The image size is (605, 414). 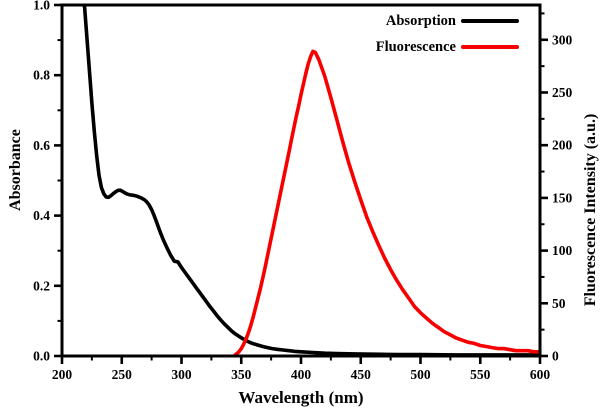 What do you see at coordinates (490, 47) in the screenshot?
I see `legend-line-fluorescence-swatch` at bounding box center [490, 47].